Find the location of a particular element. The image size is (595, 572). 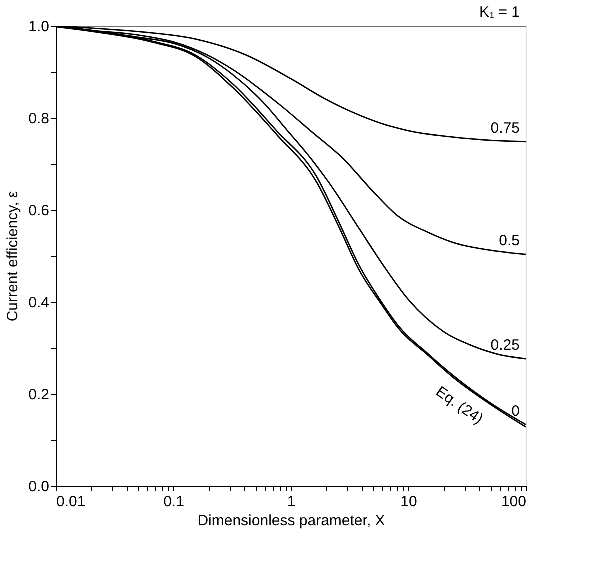

x-tick-label: 0.1 is located at coordinates (174, 502).